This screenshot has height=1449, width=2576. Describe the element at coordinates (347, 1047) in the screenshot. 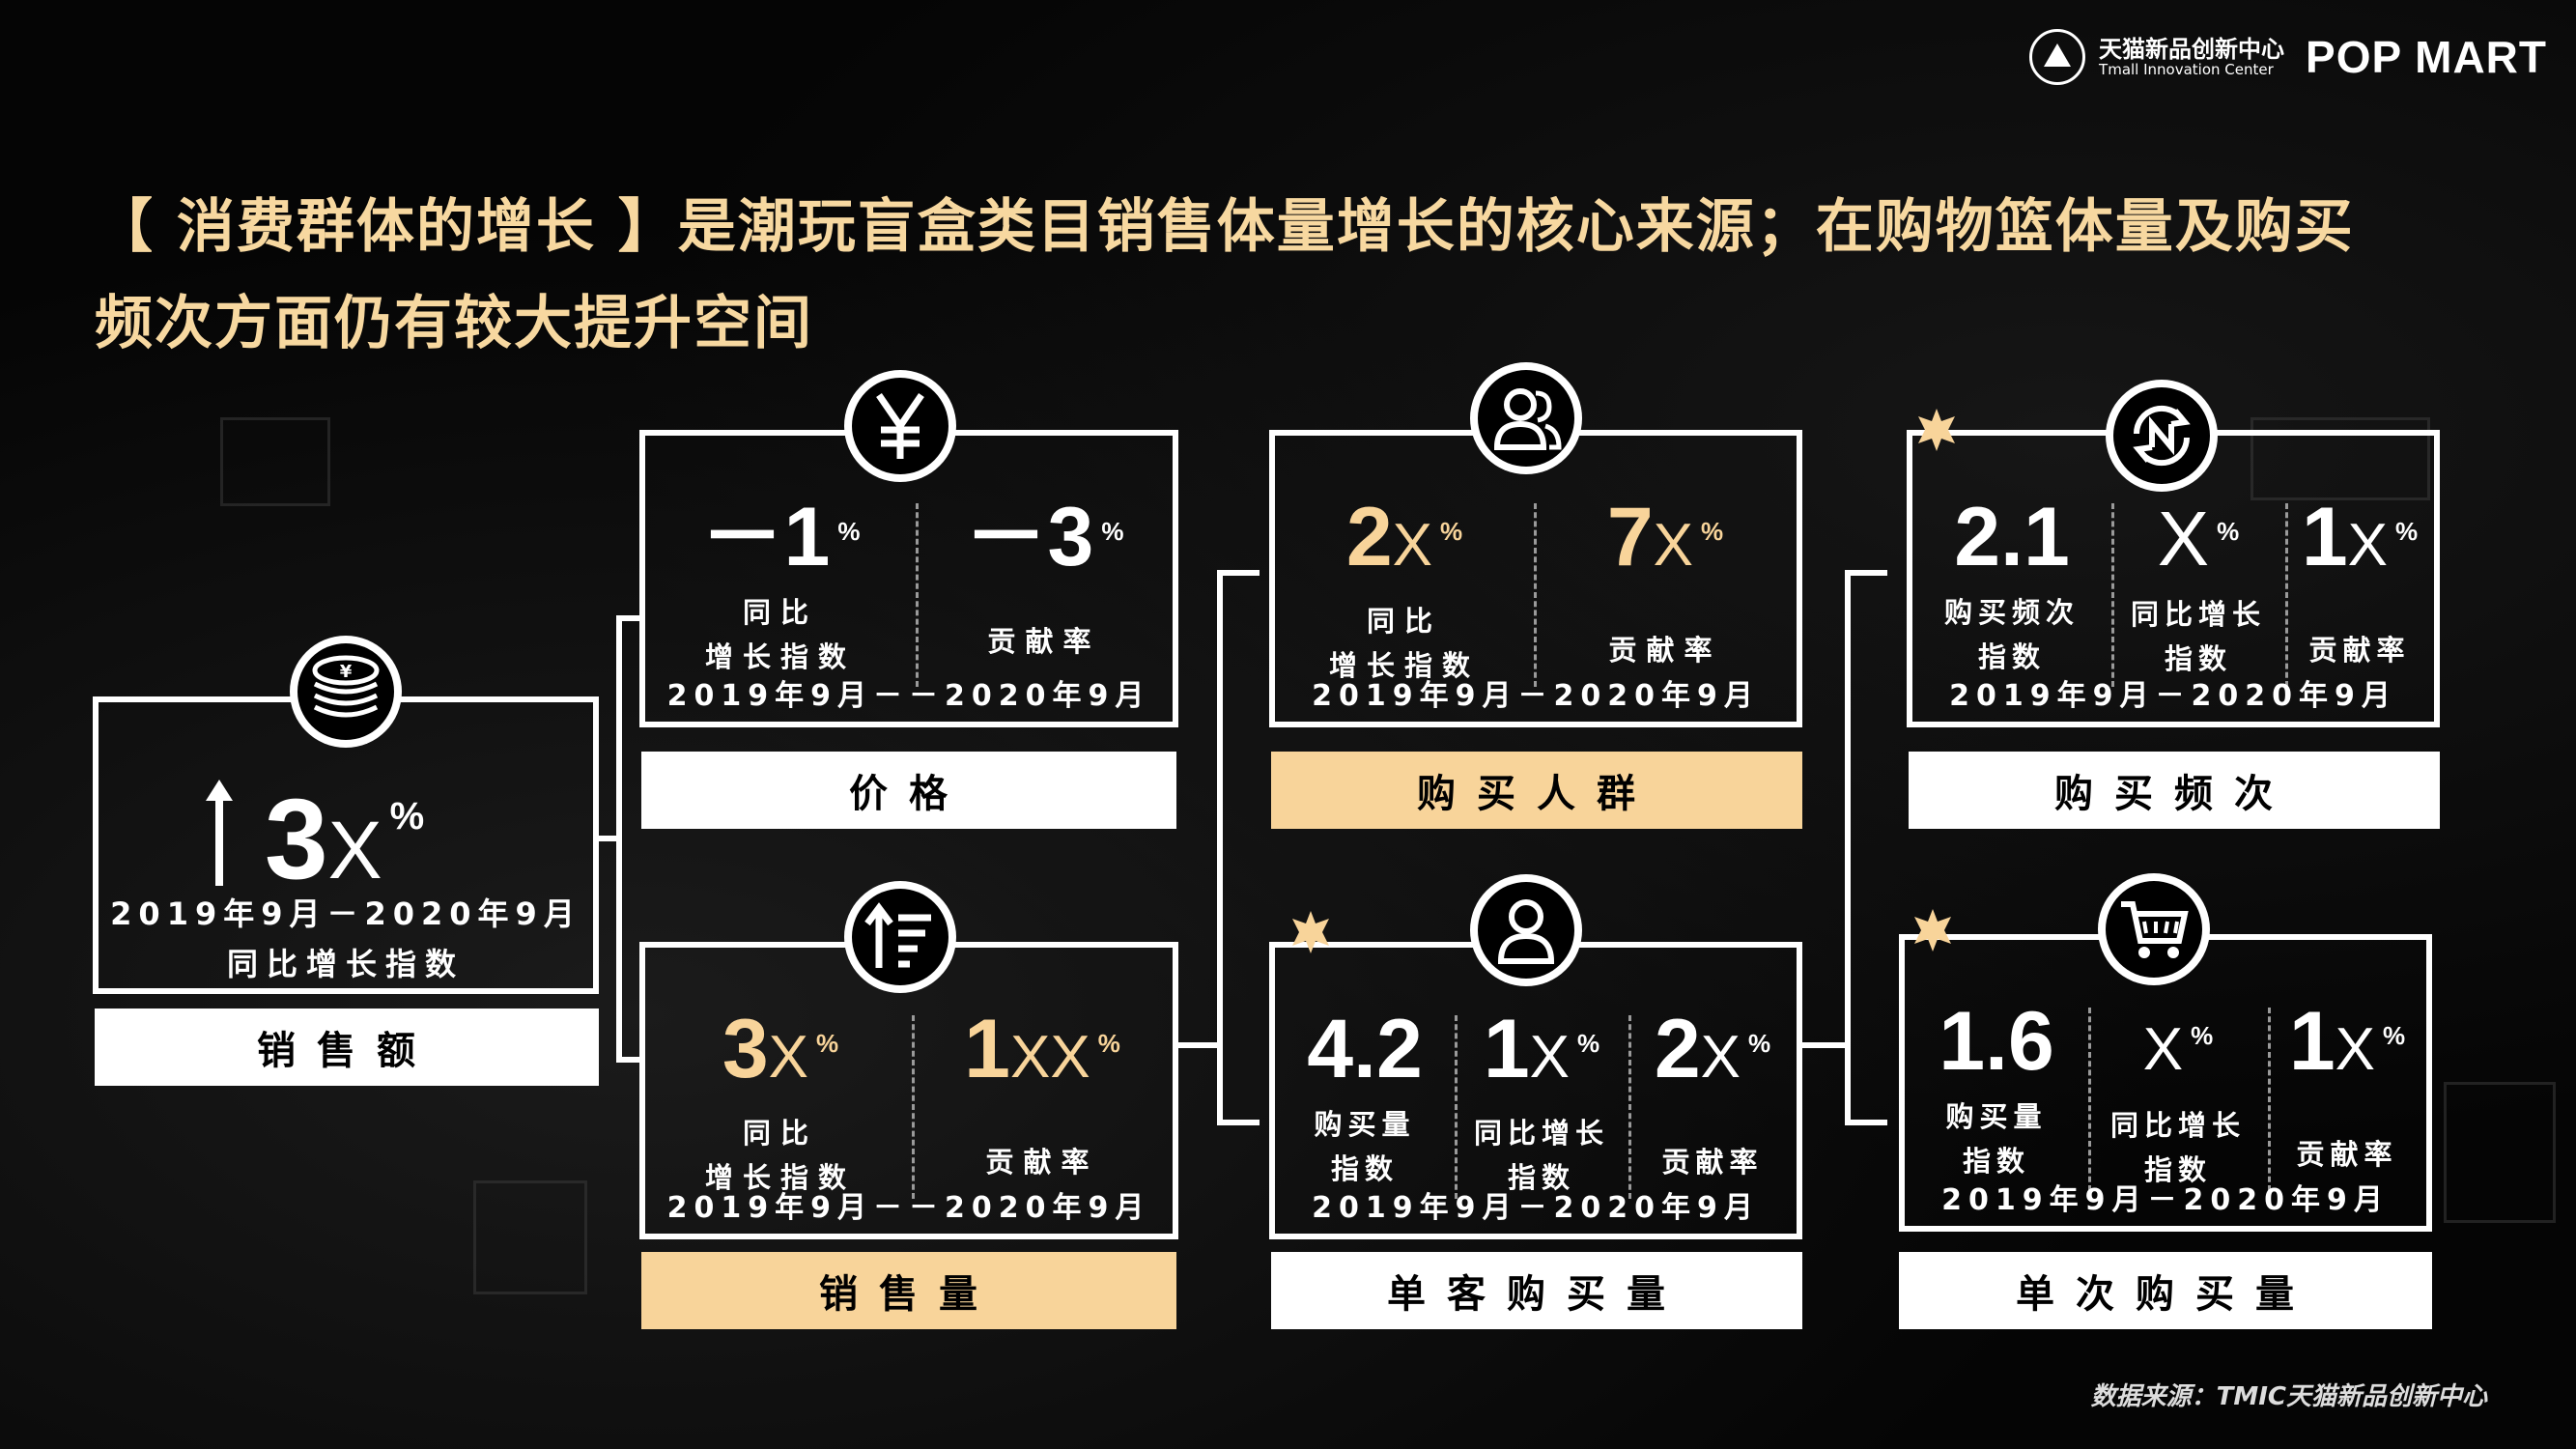

I see `label-sales-amount: 销售额` at that location.